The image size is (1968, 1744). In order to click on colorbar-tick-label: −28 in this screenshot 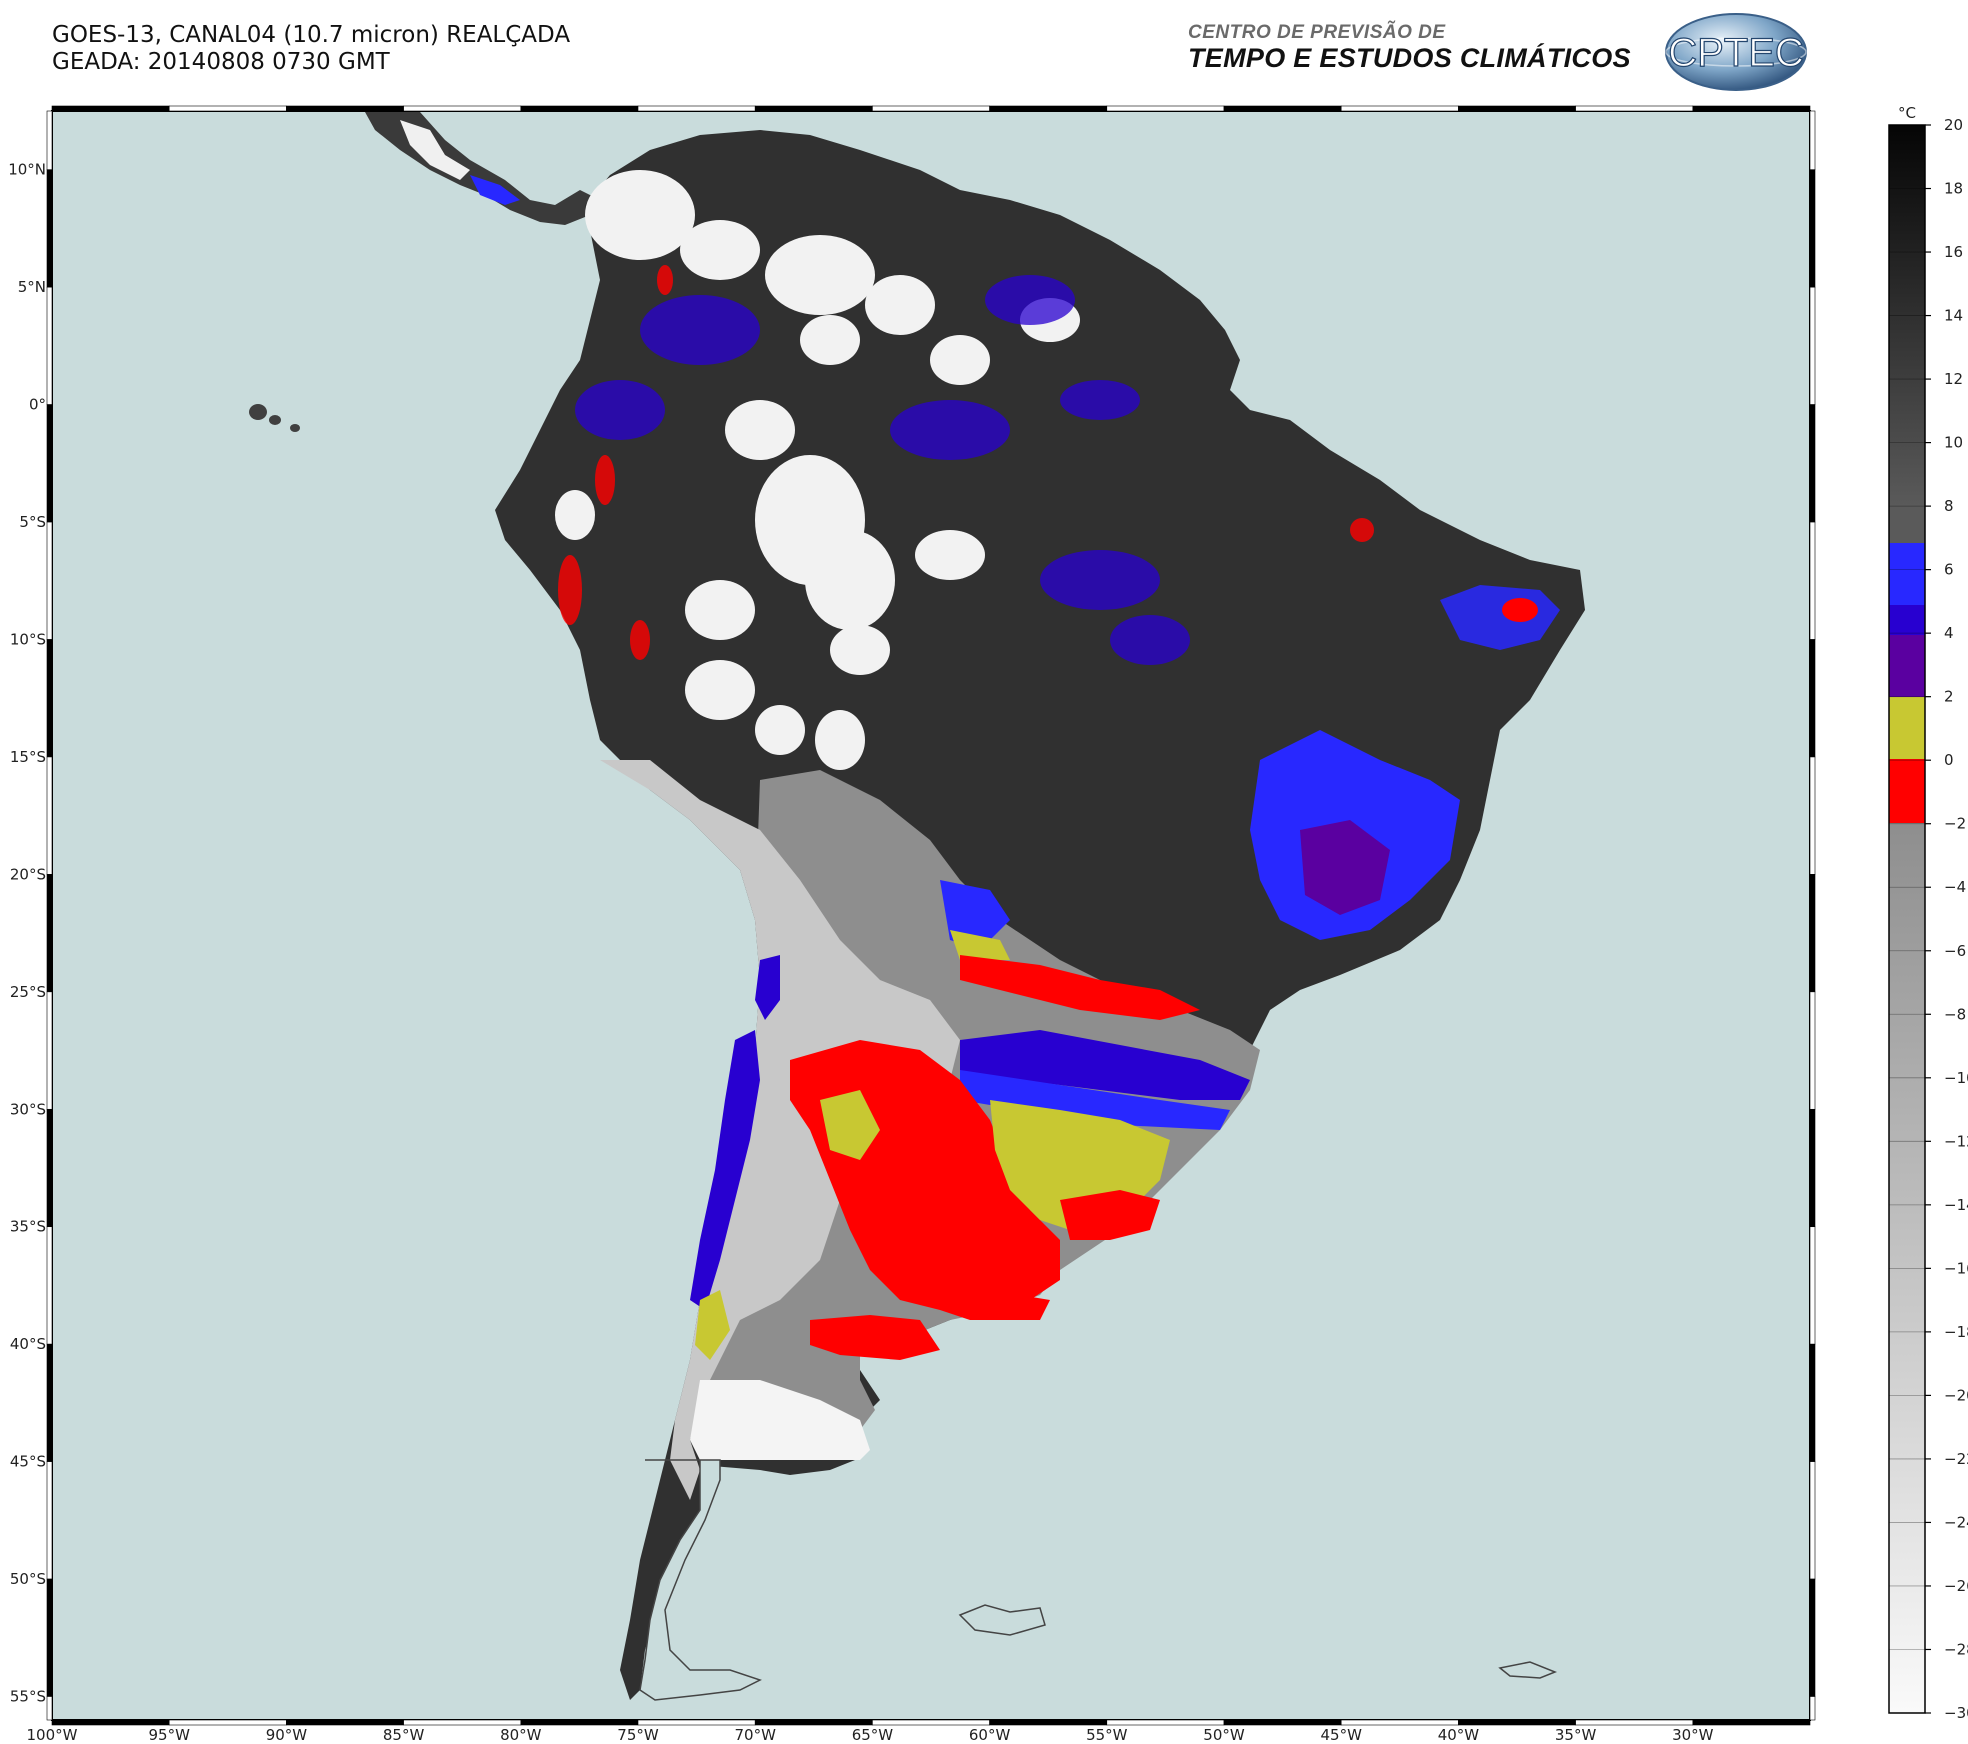, I will do `click(1956, 1649)`.